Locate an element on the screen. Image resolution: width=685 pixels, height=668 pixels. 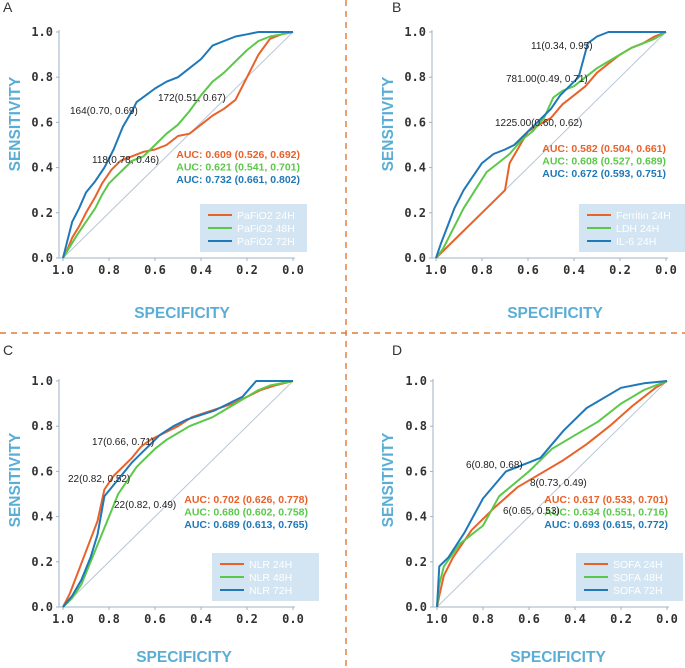
cutoff-annotation: 6(0.80, 0.68) is located at coordinates (494, 465).